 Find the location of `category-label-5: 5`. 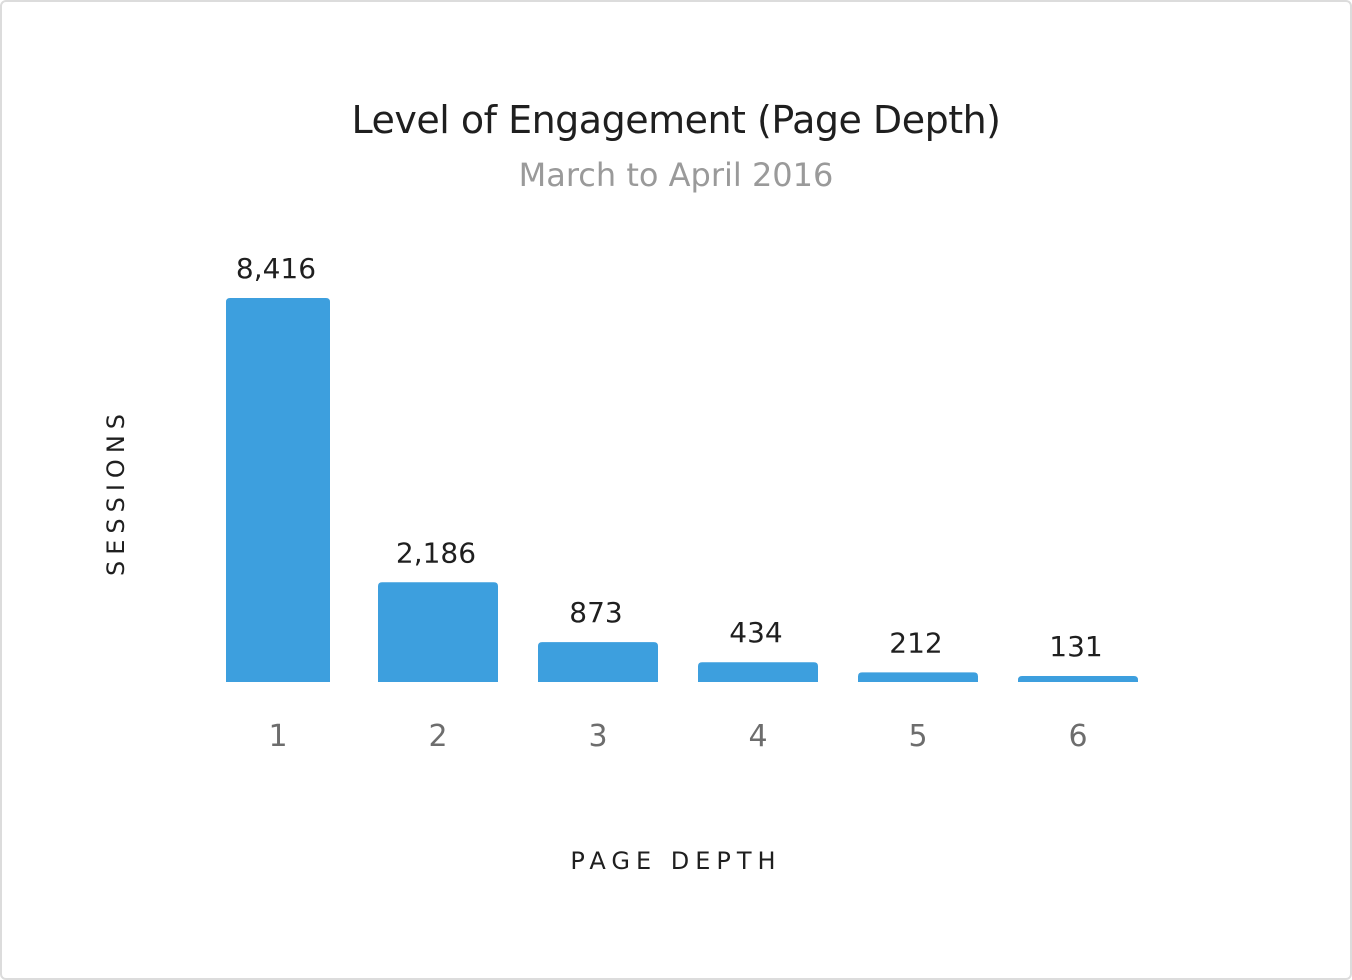

category-label-5: 5 is located at coordinates (917, 736).